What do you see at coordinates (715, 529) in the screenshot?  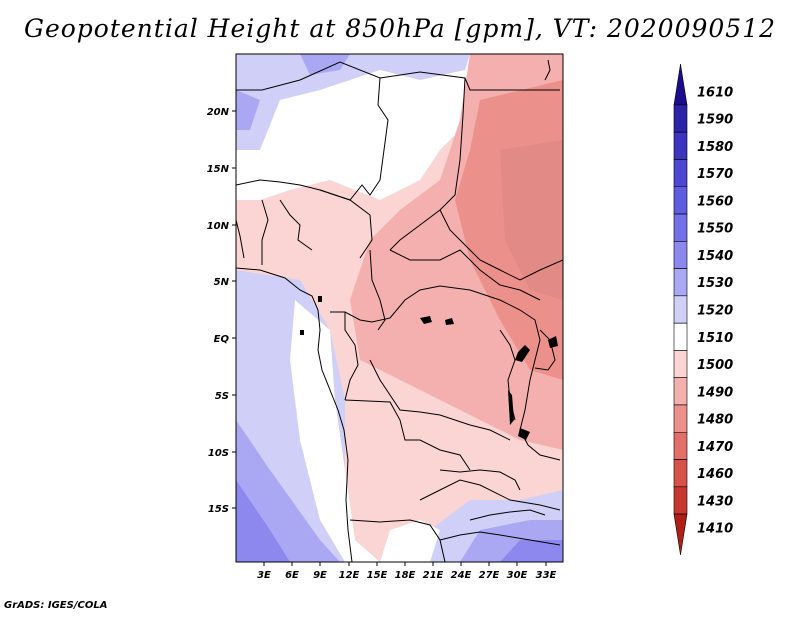 I see `colorbar-label: 1410` at bounding box center [715, 529].